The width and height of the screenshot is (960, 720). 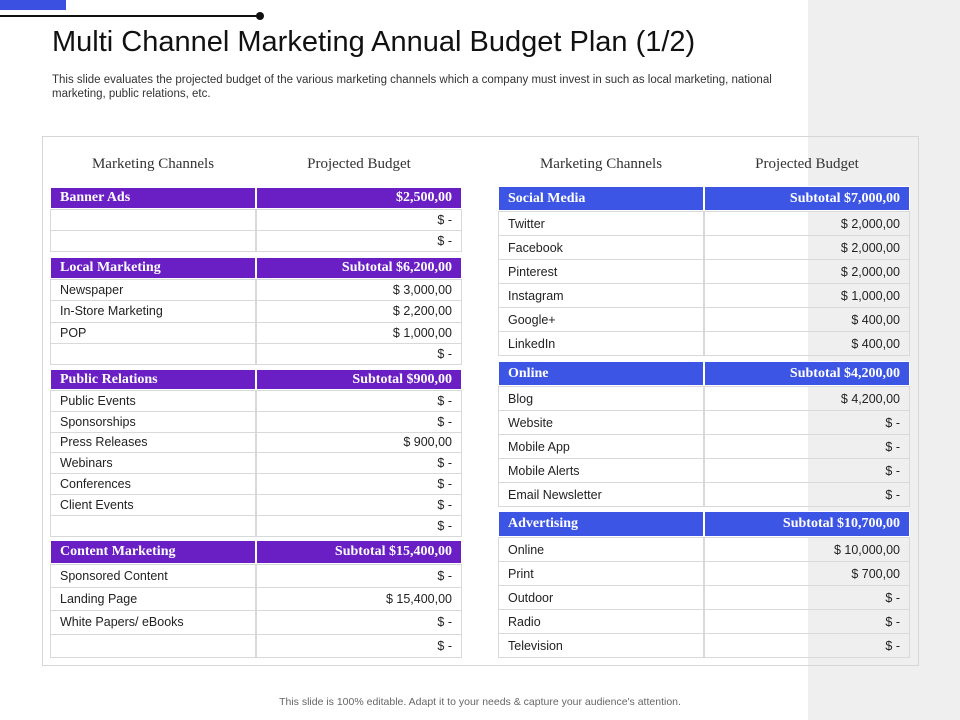 What do you see at coordinates (601, 343) in the screenshot?
I see `channel-cell: LinkedIn` at bounding box center [601, 343].